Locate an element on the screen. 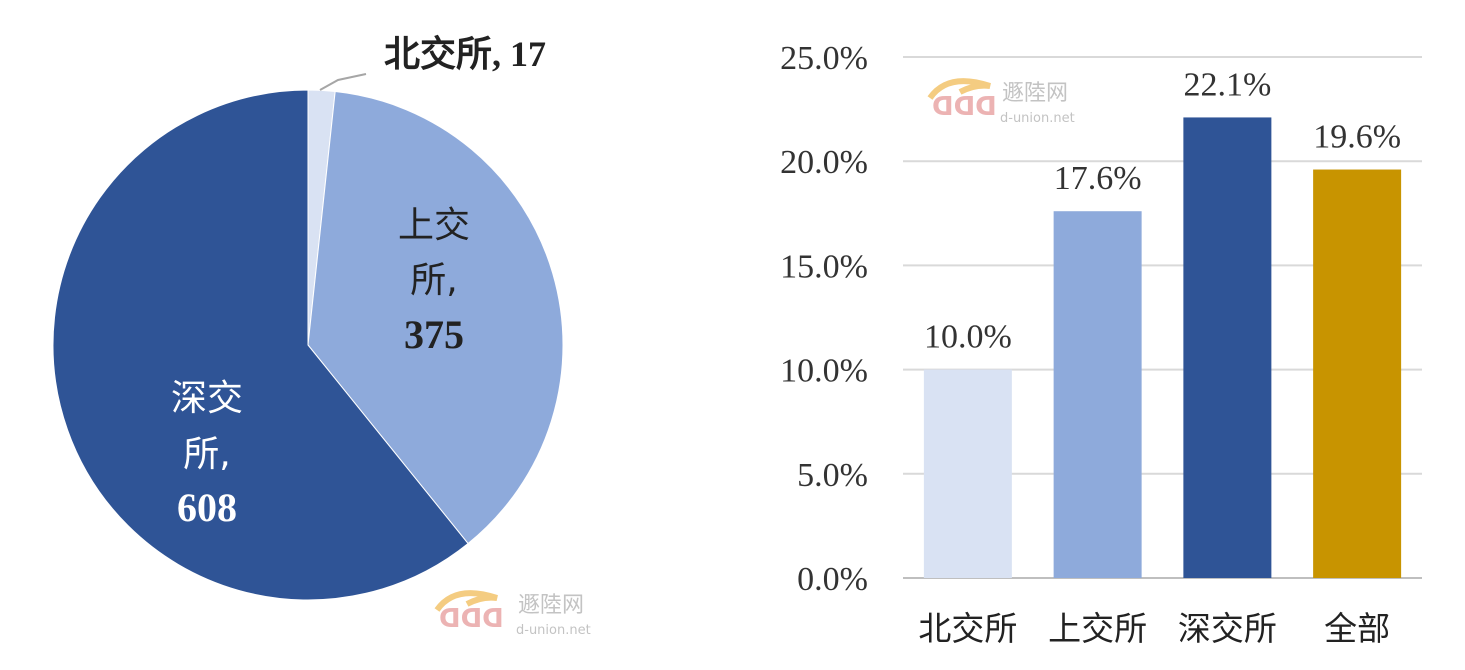 The image size is (1465, 670). pie-label-szs-line1: 深交 is located at coordinates (207, 398).